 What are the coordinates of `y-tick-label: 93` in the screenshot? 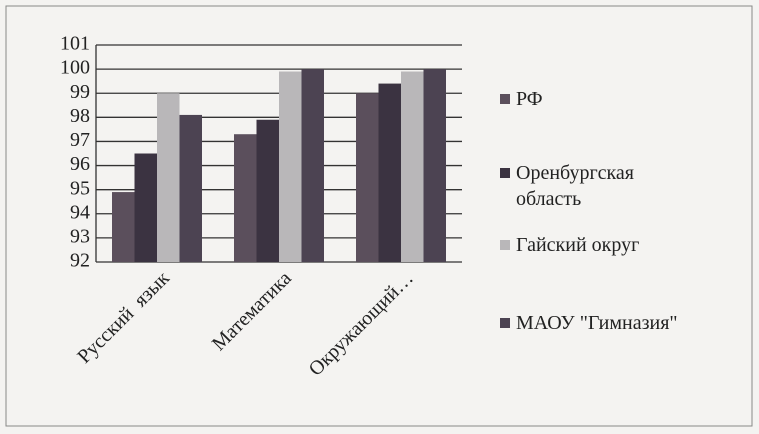 It's located at (80, 236).